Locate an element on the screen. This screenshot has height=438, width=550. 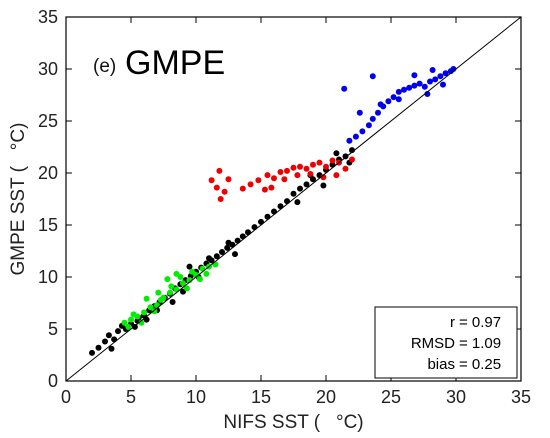
y-axis-label: GMPE SST ( °C) is located at coordinates (18, 199).